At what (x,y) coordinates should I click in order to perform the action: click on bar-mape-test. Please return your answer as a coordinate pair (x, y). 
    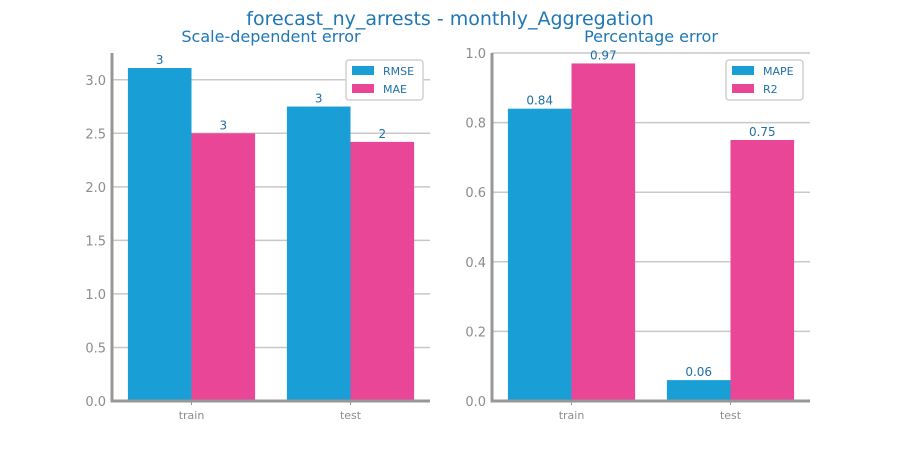
    Looking at the image, I should click on (698, 390).